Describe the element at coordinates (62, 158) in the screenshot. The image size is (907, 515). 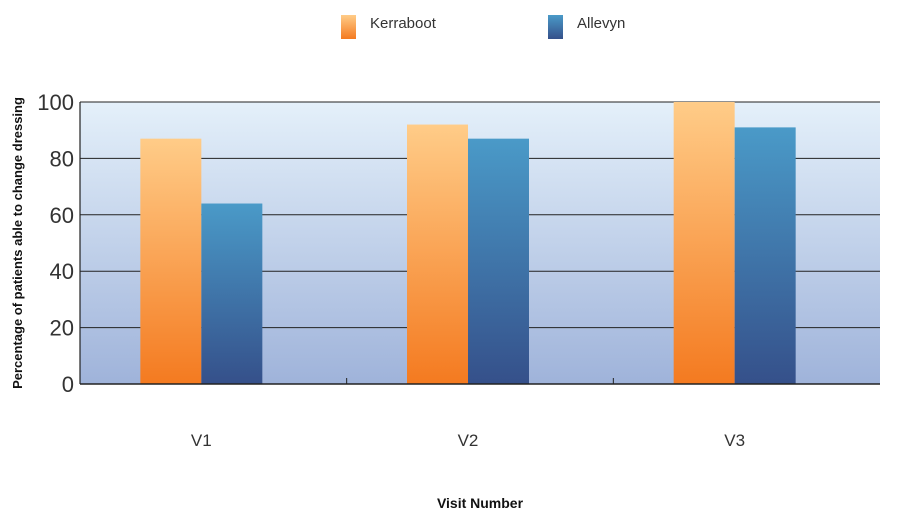
I see `y-tick-label: 80` at that location.